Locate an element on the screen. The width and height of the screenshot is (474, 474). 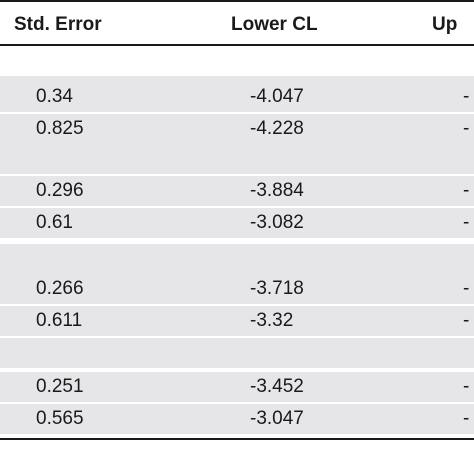
lower-cl-cell: -3.32 is located at coordinates (272, 320).